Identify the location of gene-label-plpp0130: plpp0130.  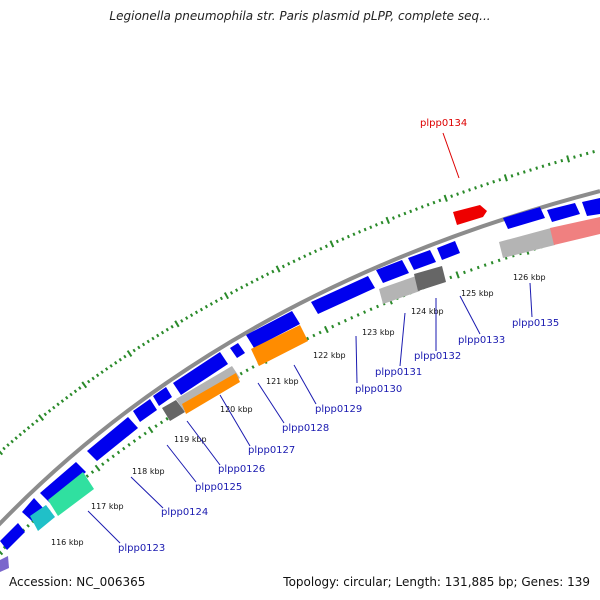
(378, 389).